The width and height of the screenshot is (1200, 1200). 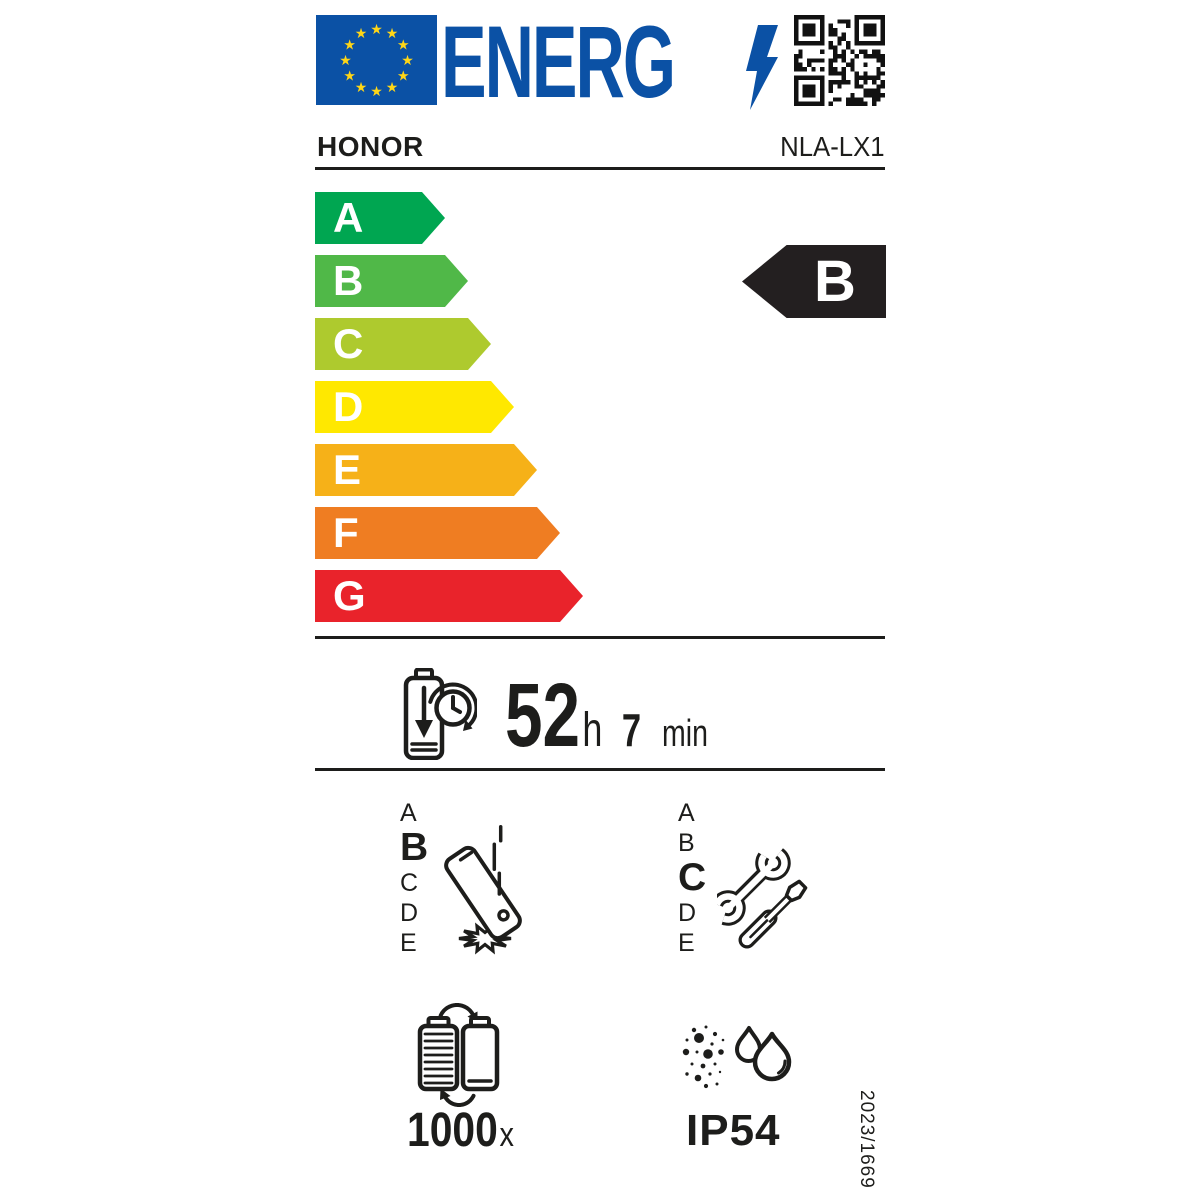 I want to click on repairability-scale: A B C D E, so click(x=700, y=878).